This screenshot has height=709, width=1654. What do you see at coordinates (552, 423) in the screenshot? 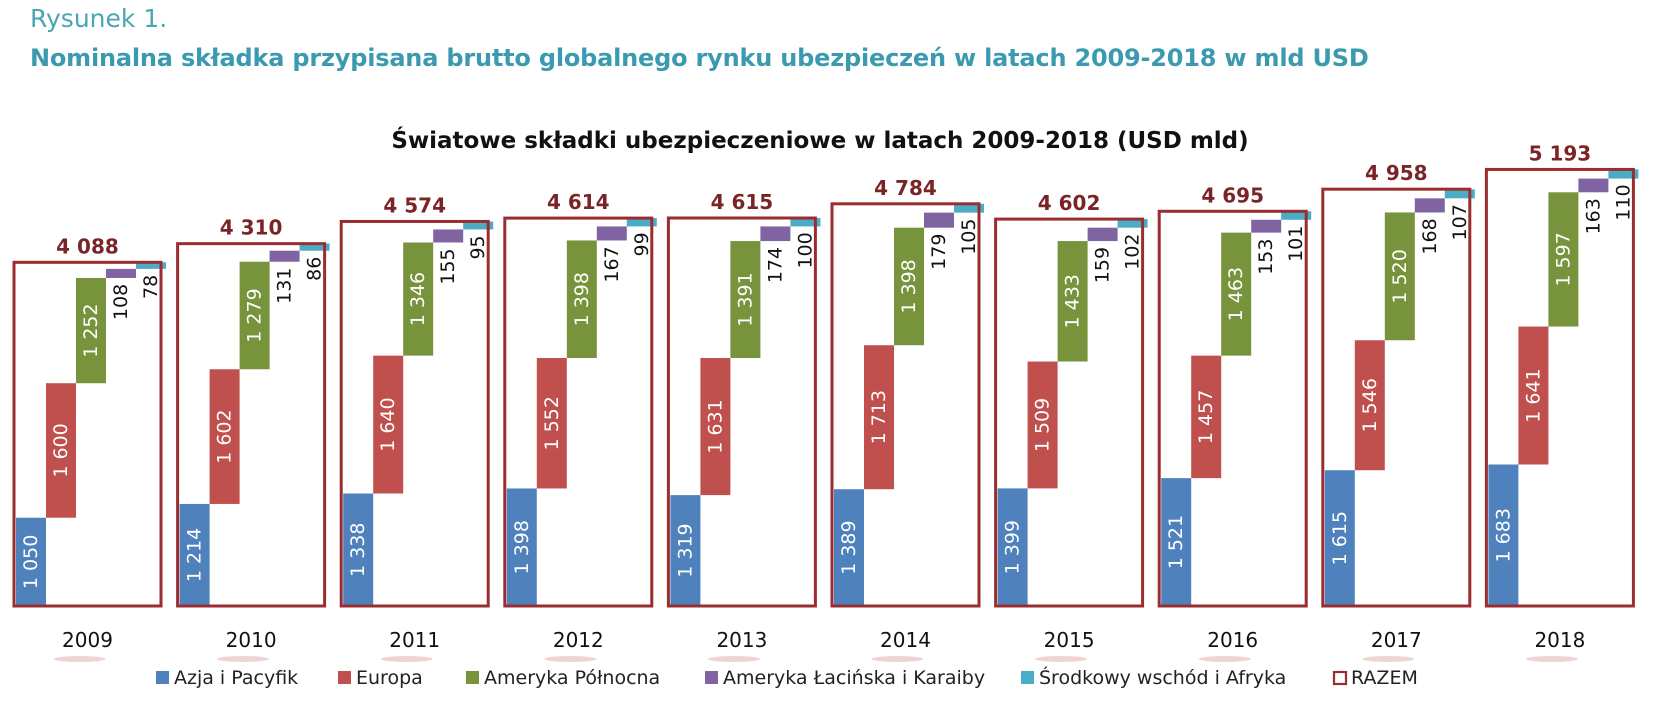
I see `segment-value-label: 1 552` at bounding box center [552, 423].